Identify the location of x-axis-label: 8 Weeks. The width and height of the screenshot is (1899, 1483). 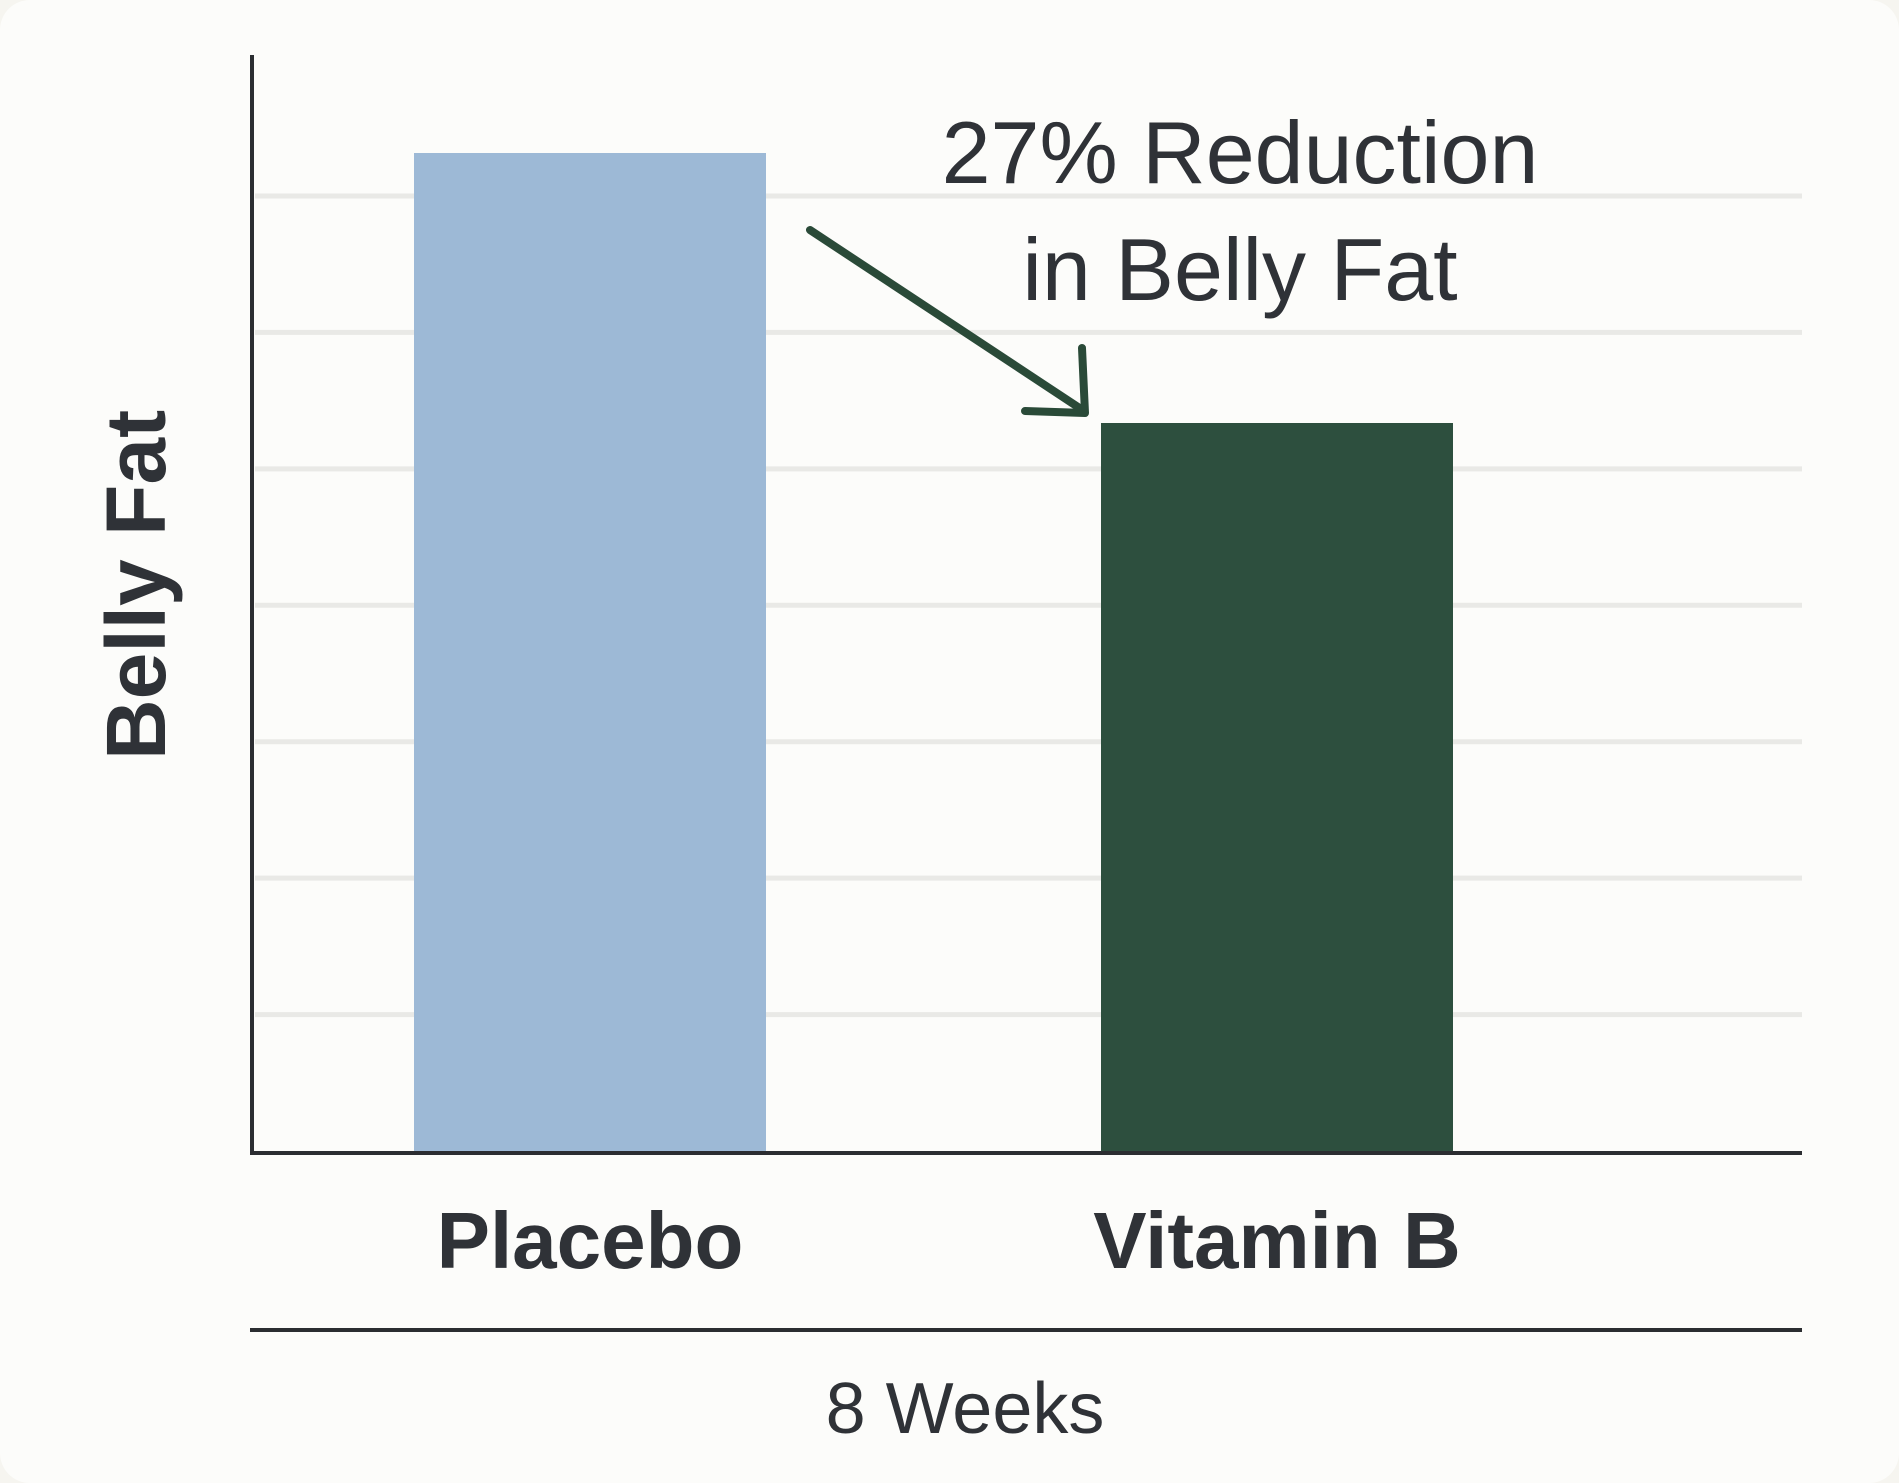
(965, 1409).